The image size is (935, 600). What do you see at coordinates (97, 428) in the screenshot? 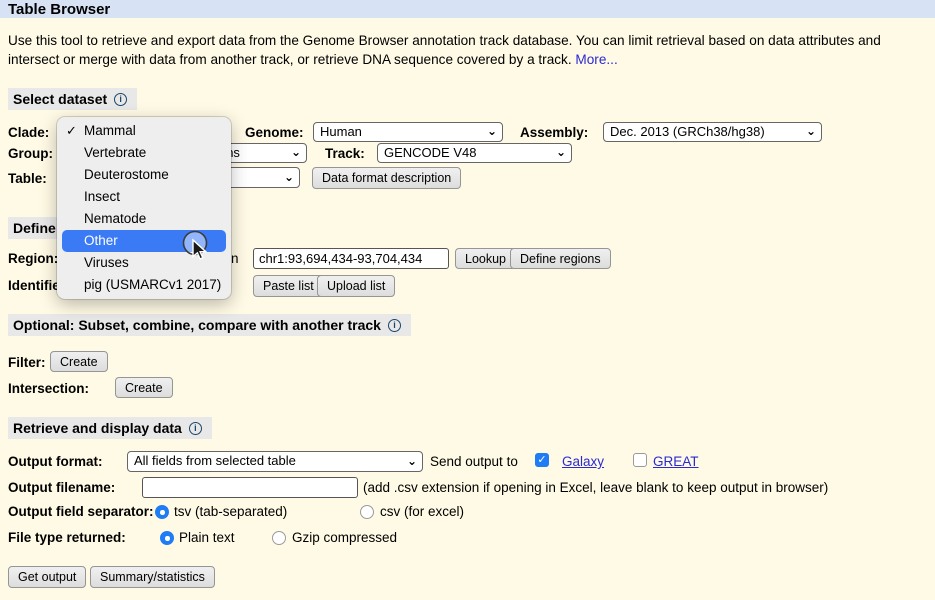
I see `section-retrieve-title: Retrieve and display data` at bounding box center [97, 428].